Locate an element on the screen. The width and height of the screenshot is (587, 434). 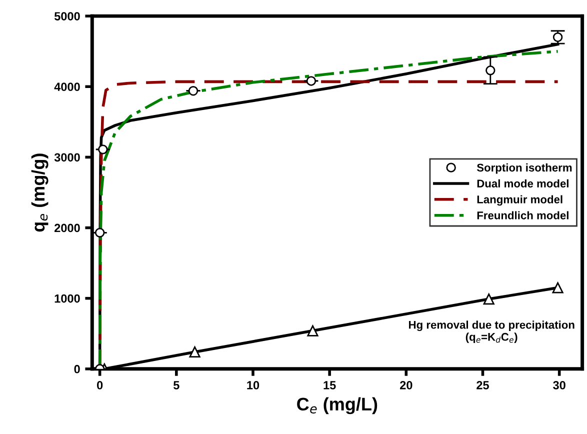
x-tick-label: 20 is located at coordinates (406, 385).